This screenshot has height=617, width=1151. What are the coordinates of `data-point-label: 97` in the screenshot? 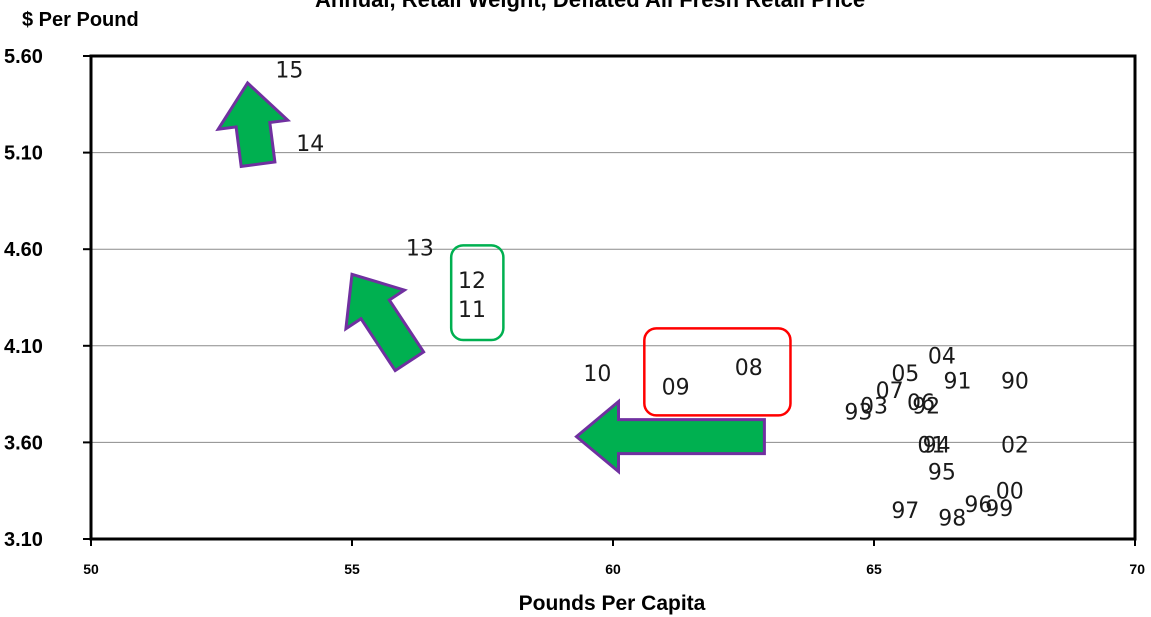 It's located at (905, 511).